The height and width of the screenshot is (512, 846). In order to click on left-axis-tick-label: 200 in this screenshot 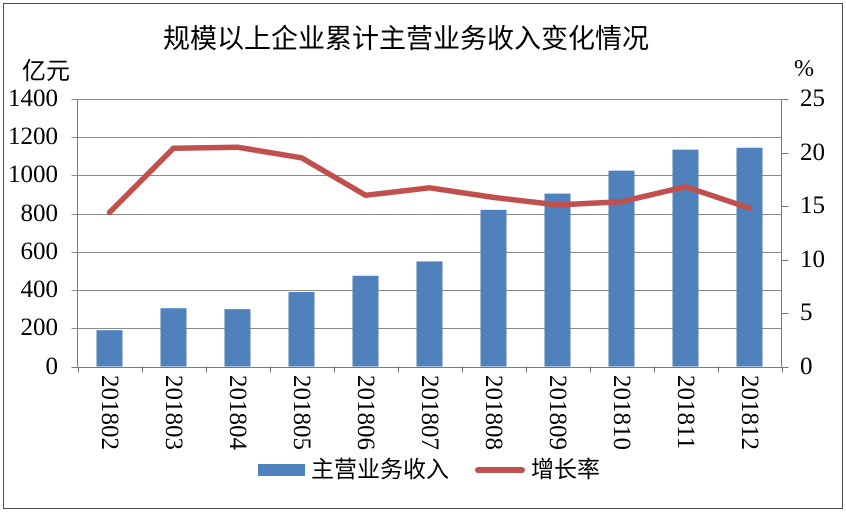, I will do `click(39, 328)`.